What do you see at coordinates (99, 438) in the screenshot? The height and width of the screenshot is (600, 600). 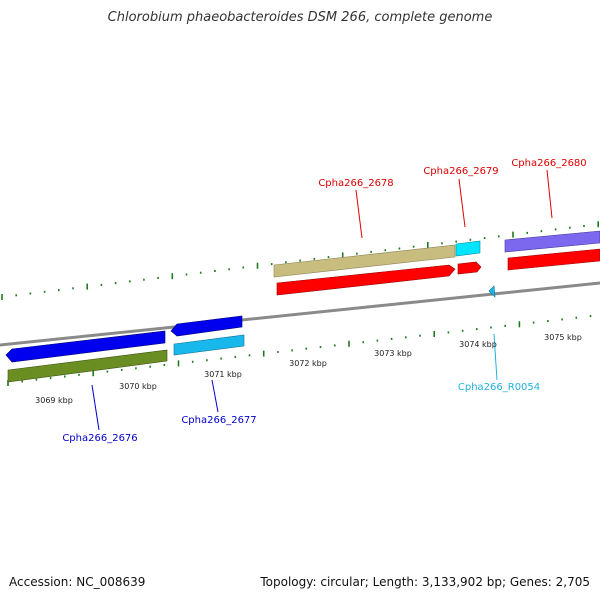 I see `gene-label-cpha266-2676: Cpha266_2676` at bounding box center [99, 438].